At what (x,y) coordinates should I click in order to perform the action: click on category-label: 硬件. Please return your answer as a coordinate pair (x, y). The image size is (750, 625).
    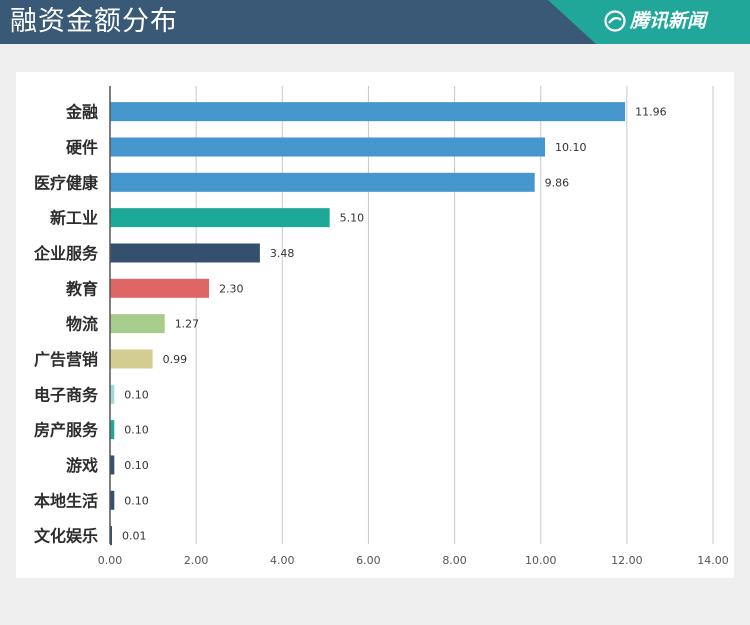
    Looking at the image, I should click on (82, 147).